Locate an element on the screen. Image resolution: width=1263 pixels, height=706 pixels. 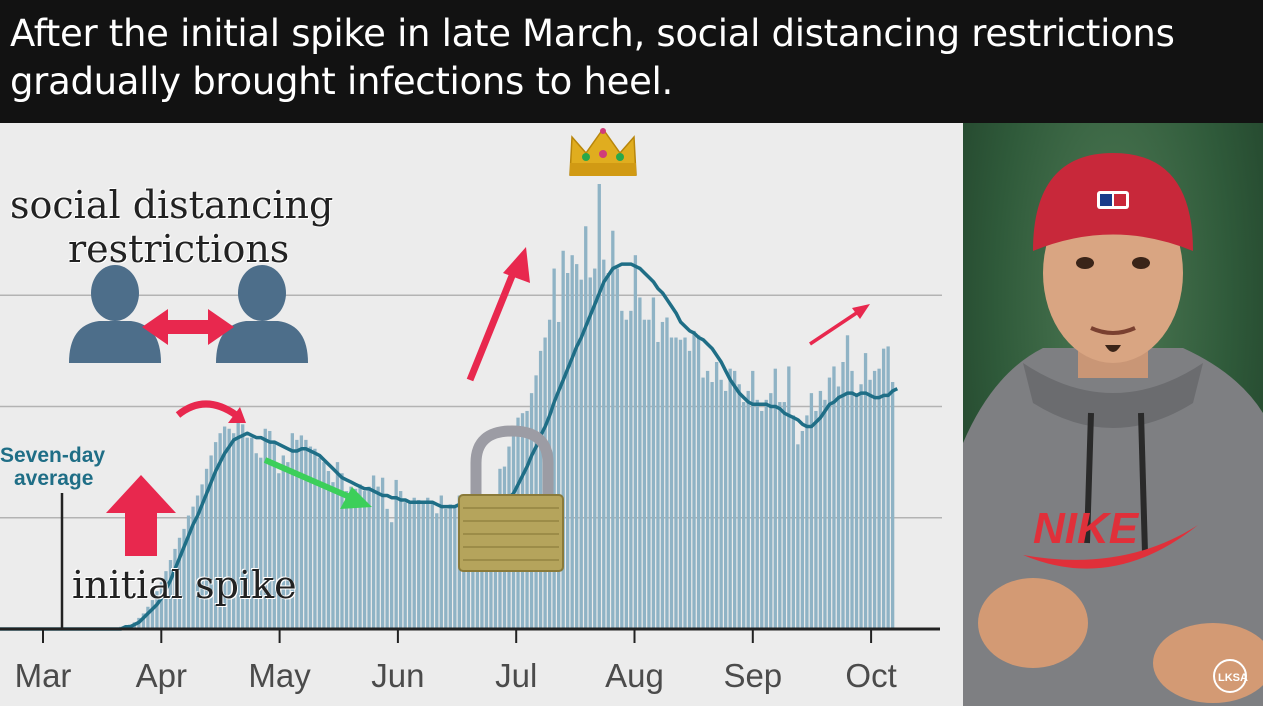
person-icon is located at coordinates (115, 314).